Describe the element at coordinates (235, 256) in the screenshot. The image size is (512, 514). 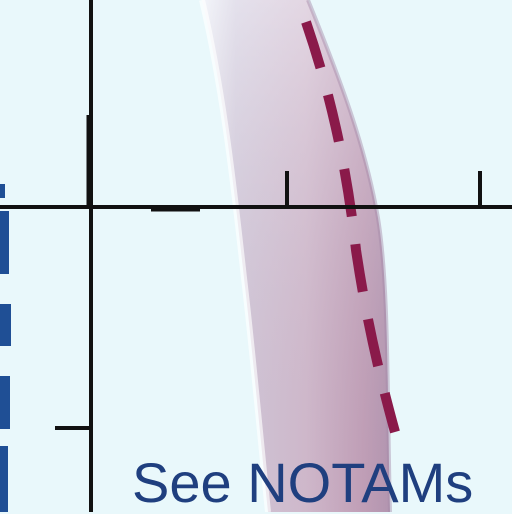
I see `airspace-corridor-left-edge` at that location.